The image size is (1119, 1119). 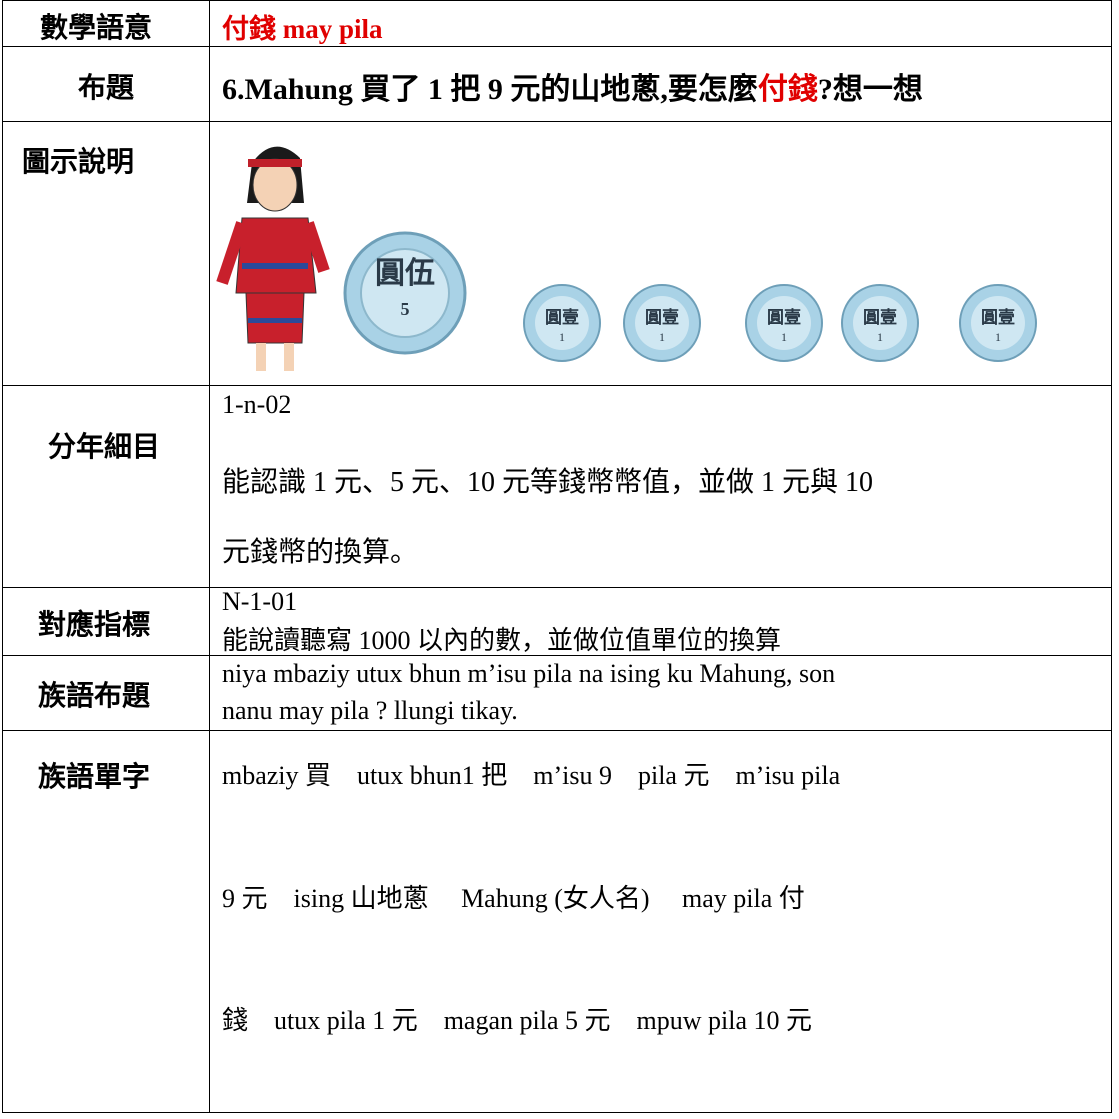 I want to click on row-label: 族語布題, so click(x=94, y=695).